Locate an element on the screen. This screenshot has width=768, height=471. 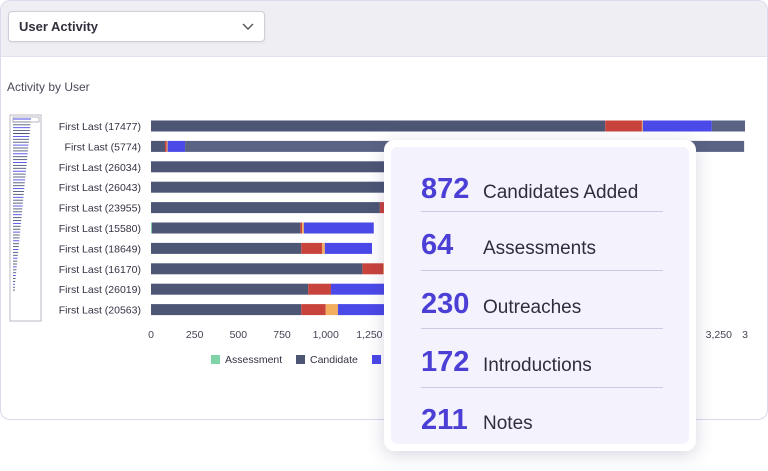
stat-value: 872 is located at coordinates (445, 189).